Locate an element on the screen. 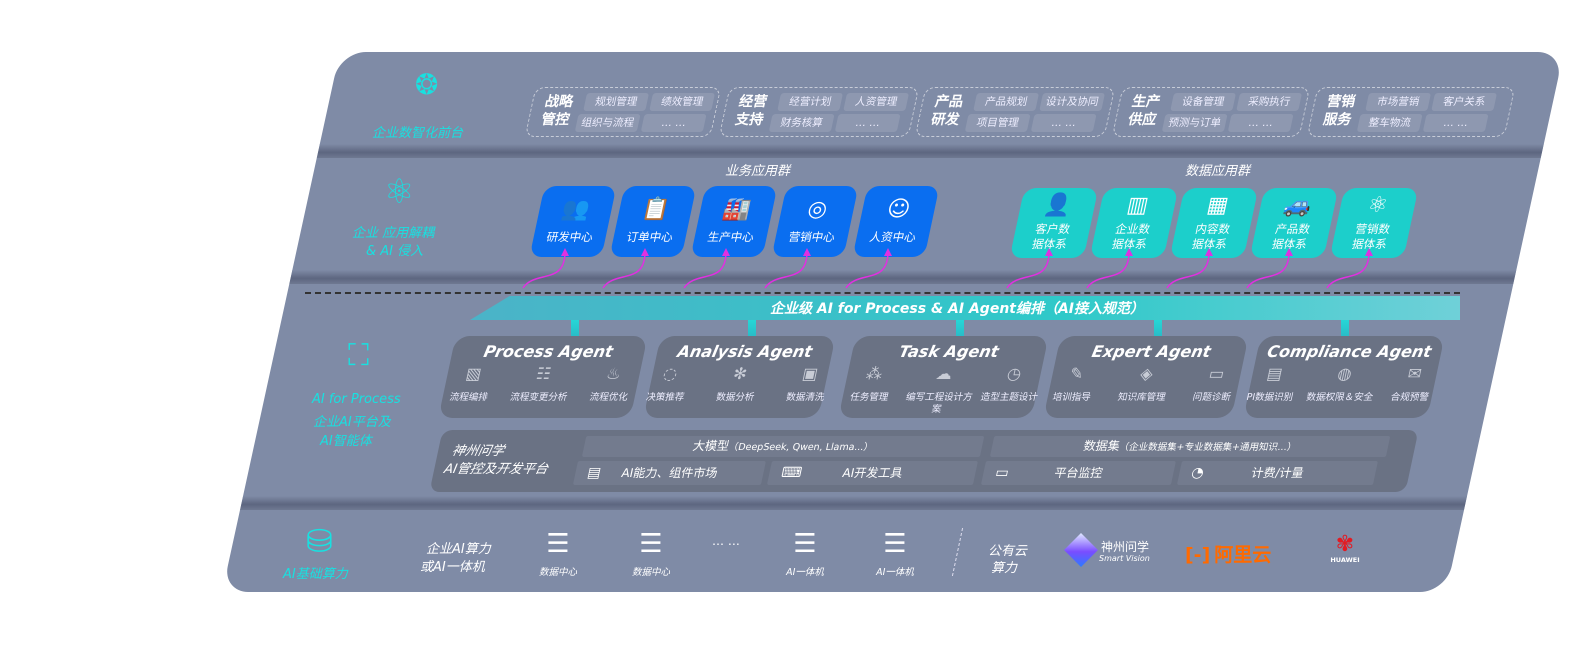 Image resolution: width=1572 pixels, height=647 pixels. app-label: 企业数据体系 is located at coordinates (1131, 236).